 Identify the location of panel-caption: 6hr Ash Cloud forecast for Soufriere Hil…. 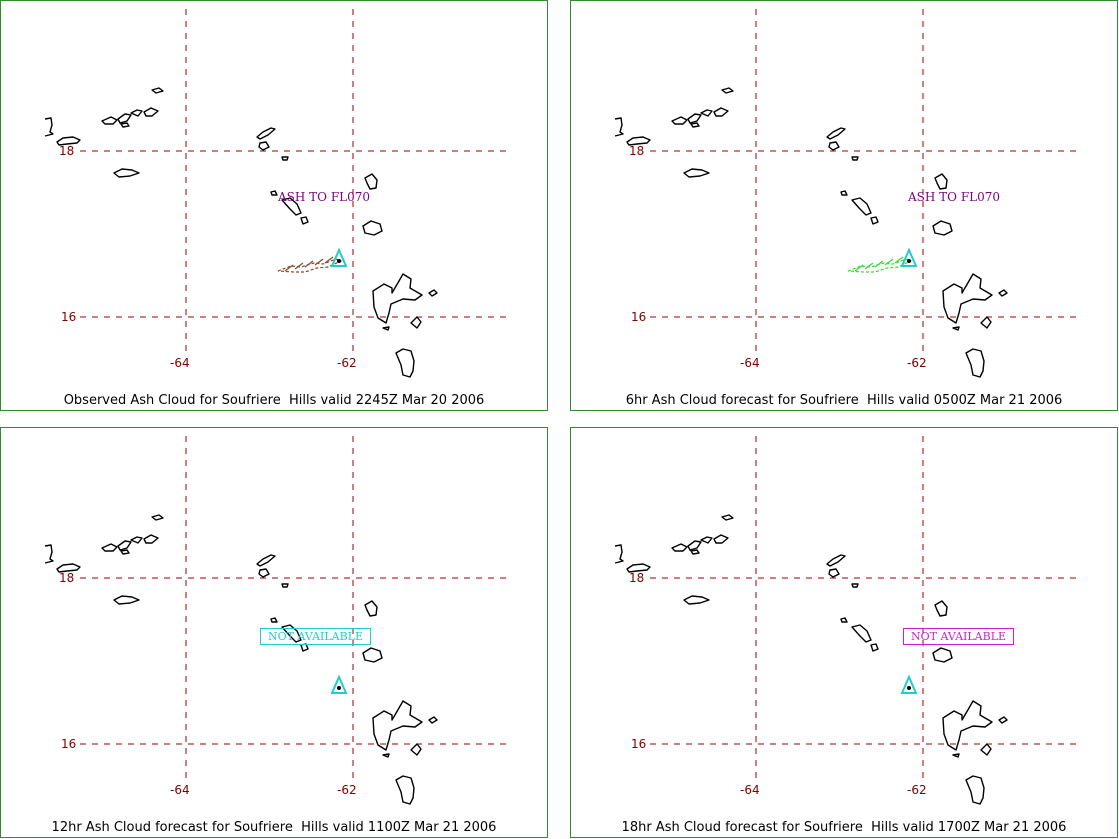
(844, 400).